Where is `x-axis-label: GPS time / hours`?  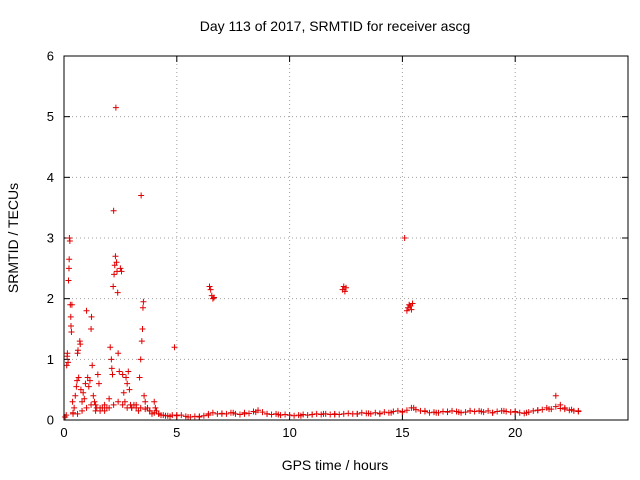
x-axis-label: GPS time / hours is located at coordinates (335, 465).